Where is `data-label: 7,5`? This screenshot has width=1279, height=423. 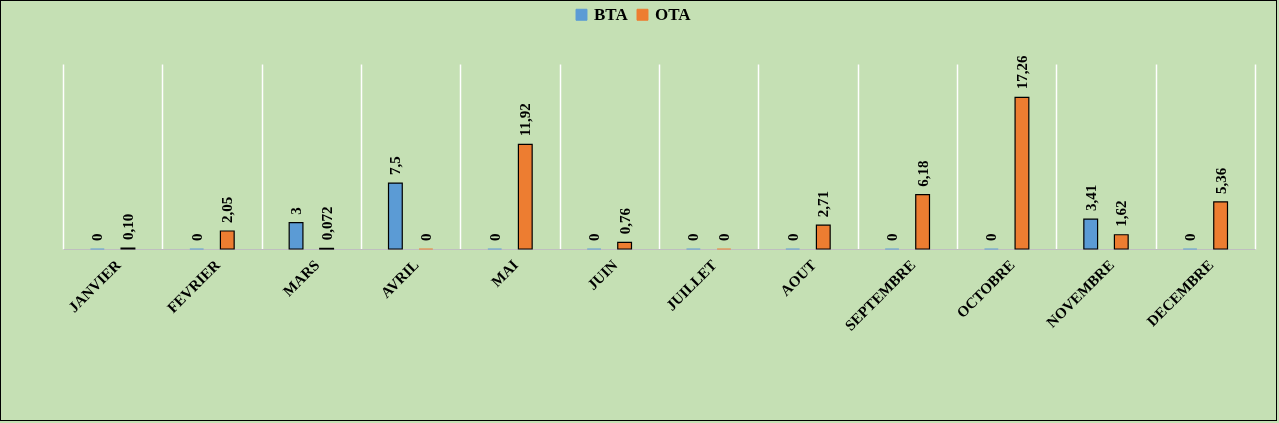
data-label: 7,5 is located at coordinates (395, 166).